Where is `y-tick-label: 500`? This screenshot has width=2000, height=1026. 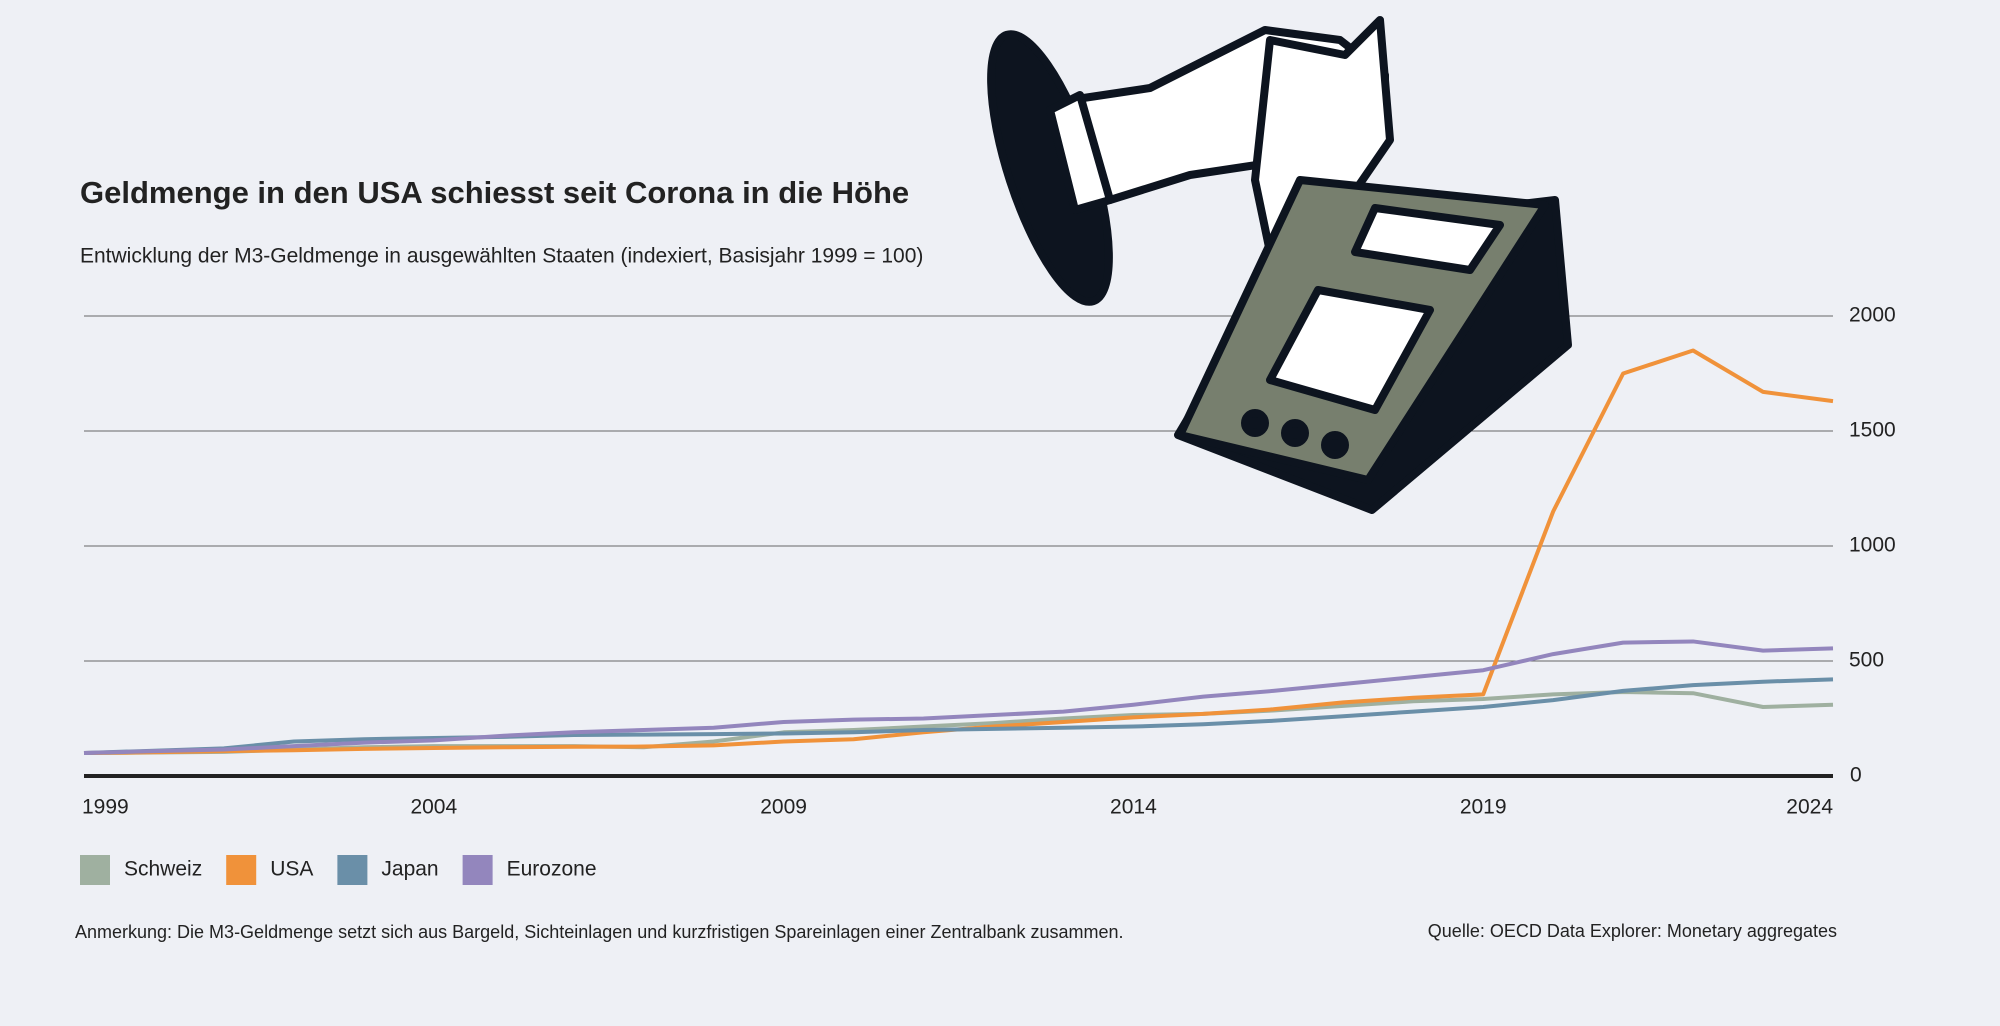
y-tick-label: 500 is located at coordinates (1866, 660).